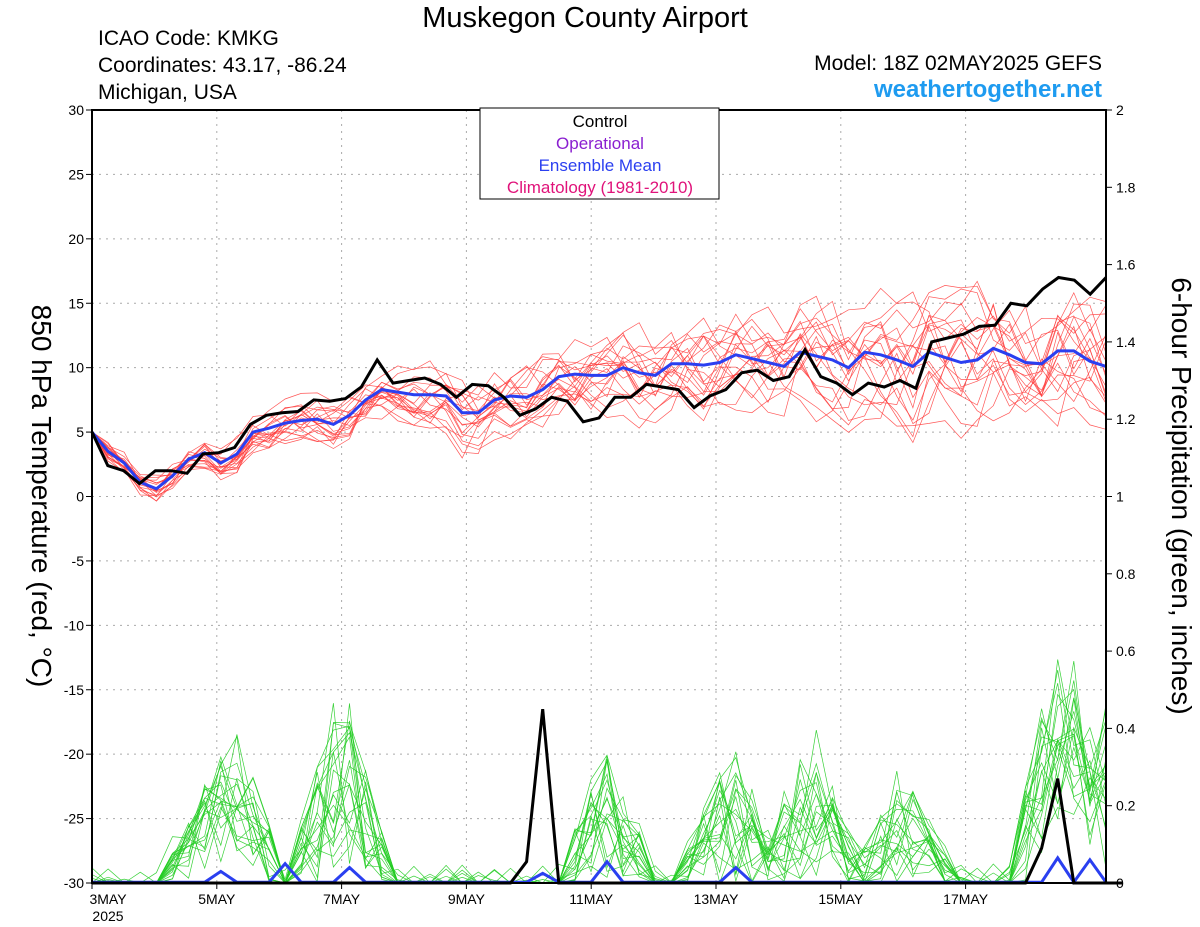 Image resolution: width=1200 pixels, height=927 pixels. What do you see at coordinates (1126, 187) in the screenshot?
I see `y-tick-label-right: 1.8` at bounding box center [1126, 187].